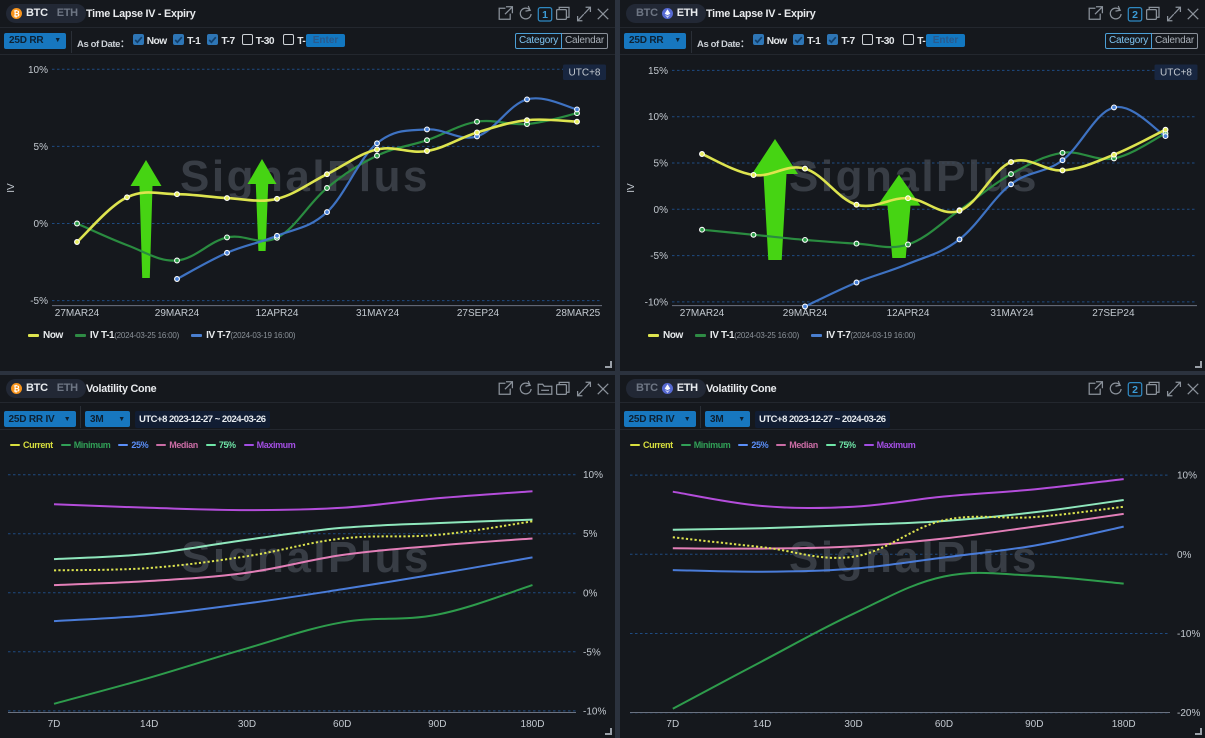  What do you see at coordinates (1188, 713) in the screenshot?
I see `svg-text: -20%` at bounding box center [1188, 713].